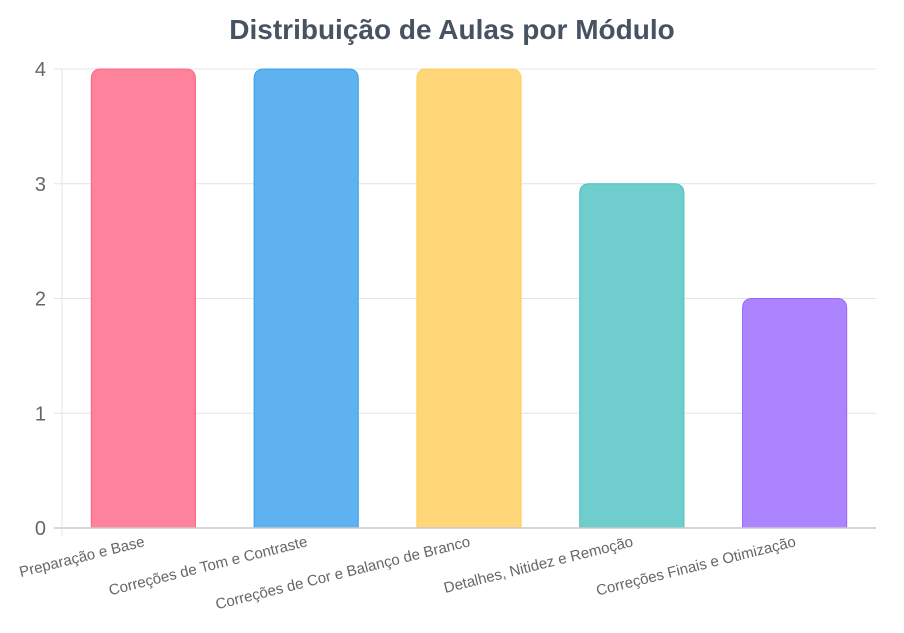 The height and width of the screenshot is (633, 904). What do you see at coordinates (40, 414) in the screenshot?
I see `y-tick-label: 1` at bounding box center [40, 414].